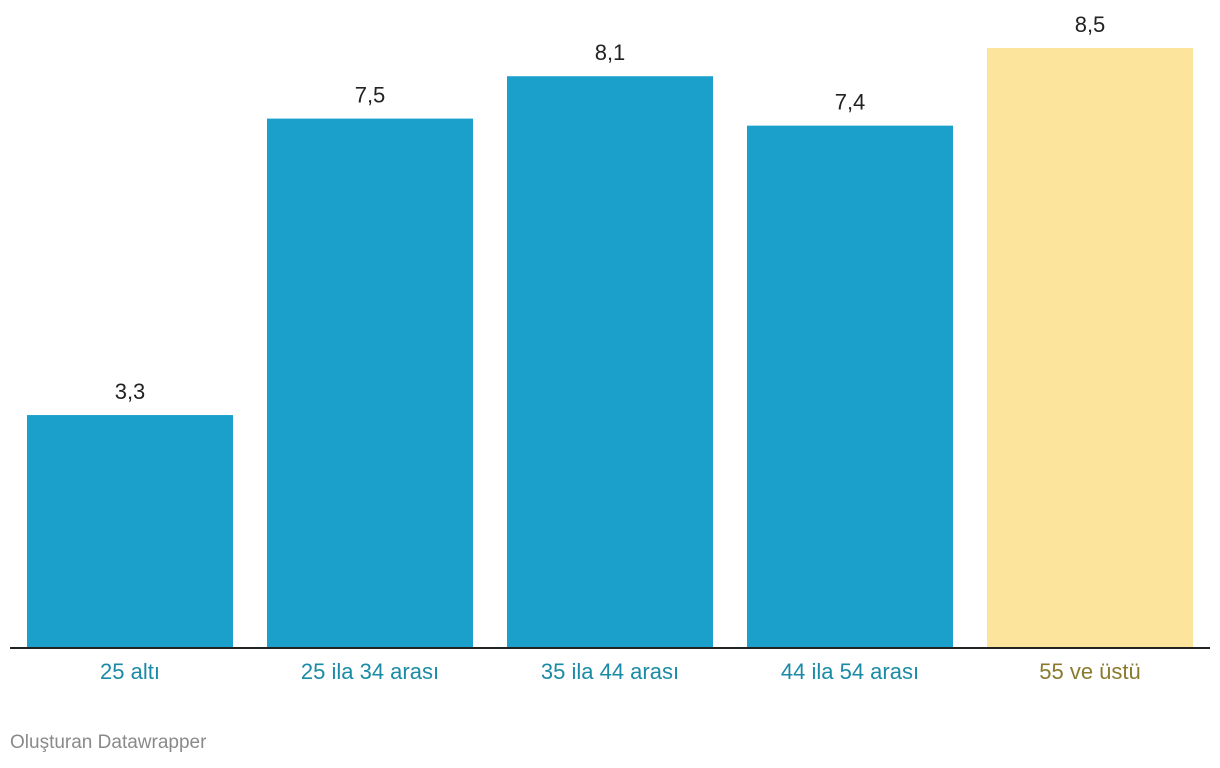 The width and height of the screenshot is (1220, 768). Describe the element at coordinates (610, 671) in the screenshot. I see `category-label-3: 35 ila 44 arası` at that location.